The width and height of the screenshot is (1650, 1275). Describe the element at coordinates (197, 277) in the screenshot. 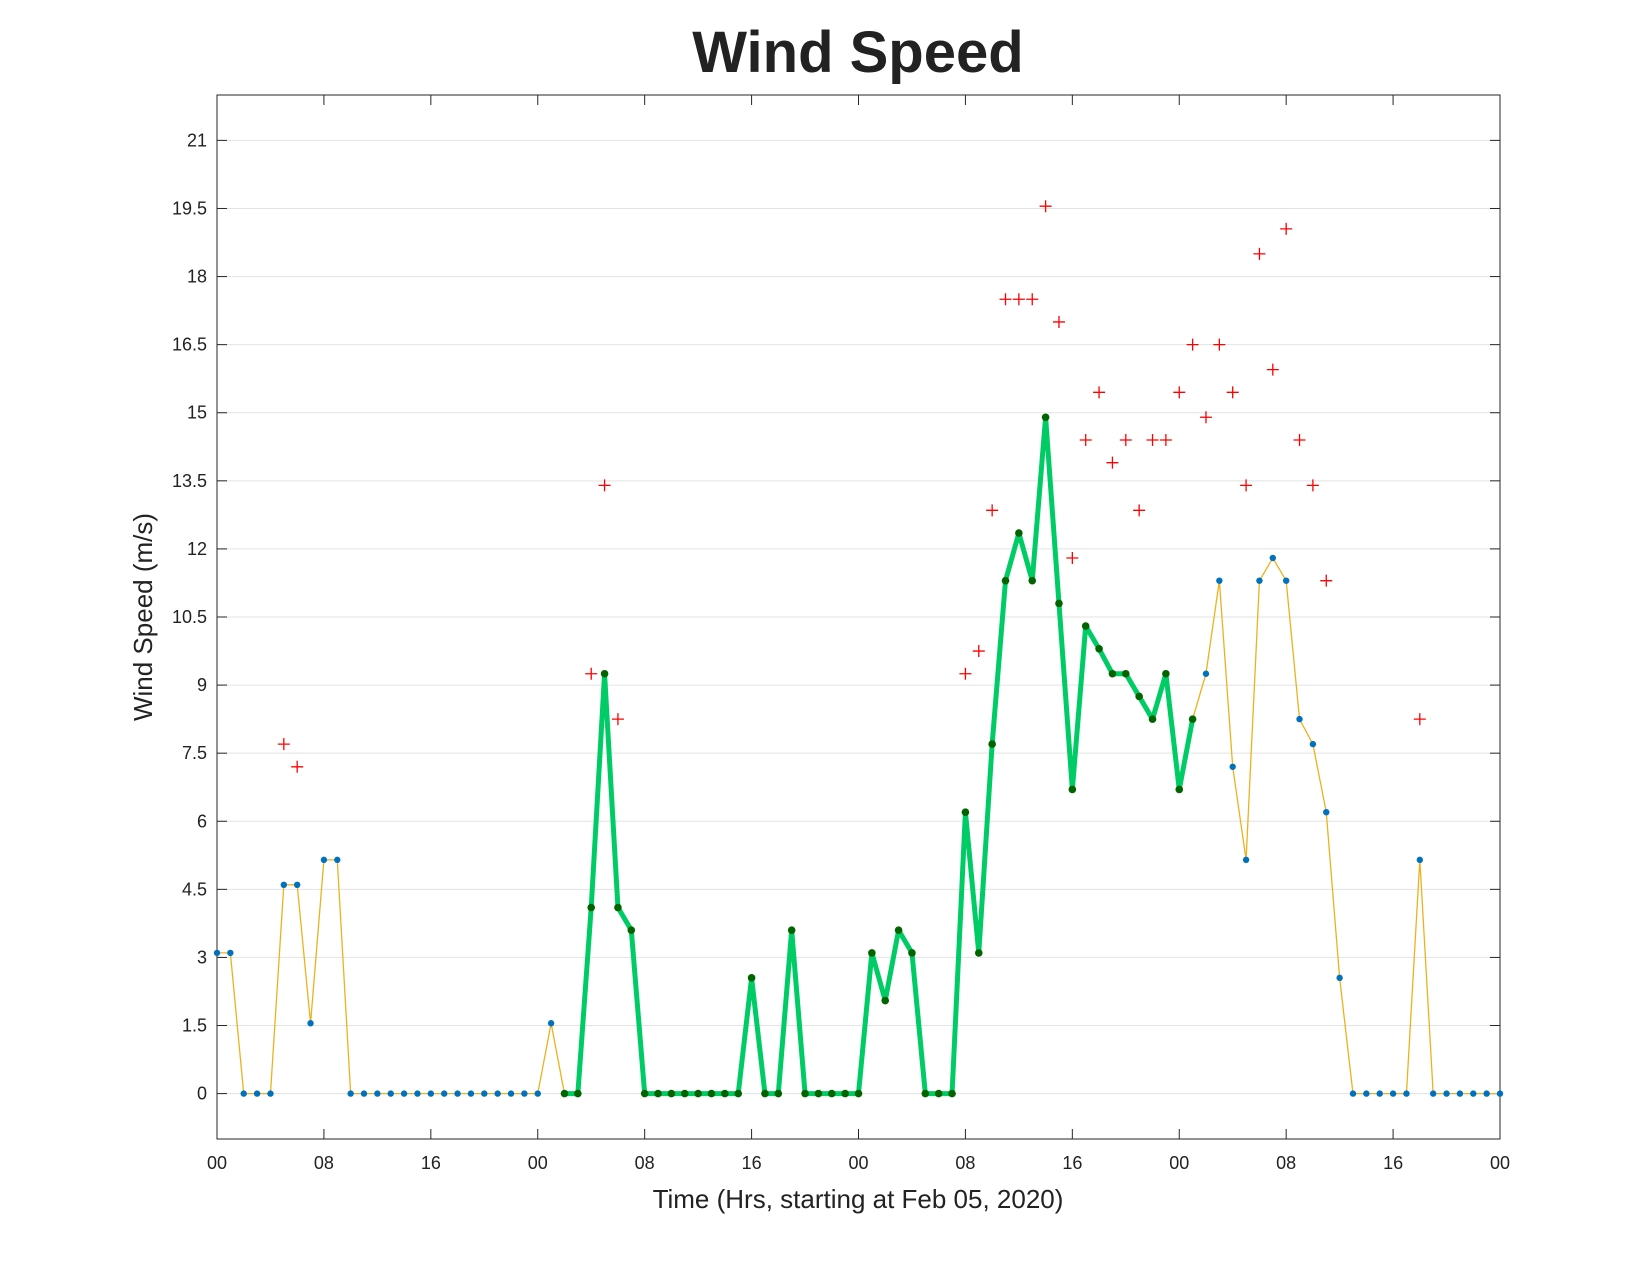

I see `y-tick-label: 18` at that location.